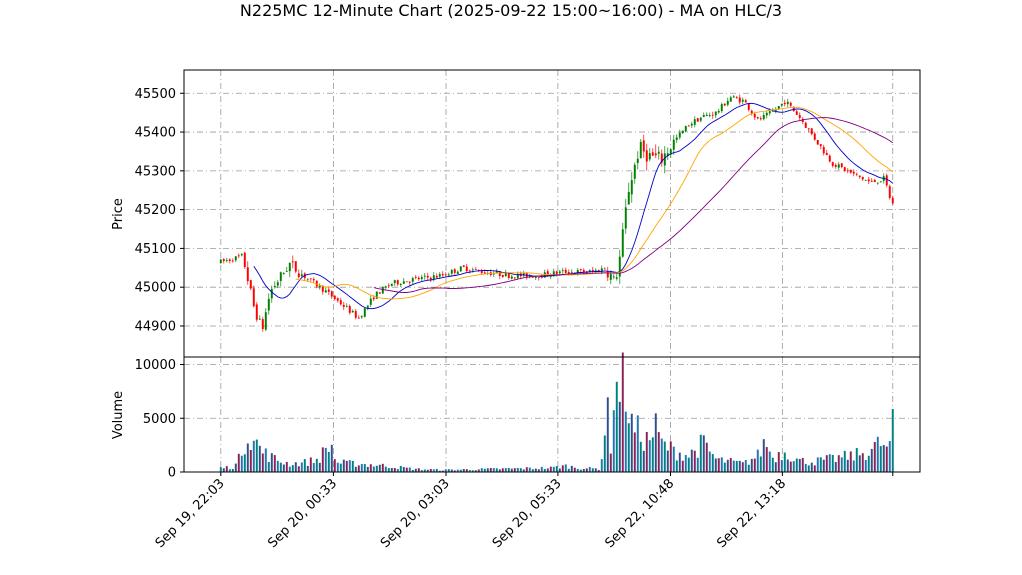 The height and width of the screenshot is (575, 1022). I want to click on volume-tick-label: 5000, so click(159, 419).